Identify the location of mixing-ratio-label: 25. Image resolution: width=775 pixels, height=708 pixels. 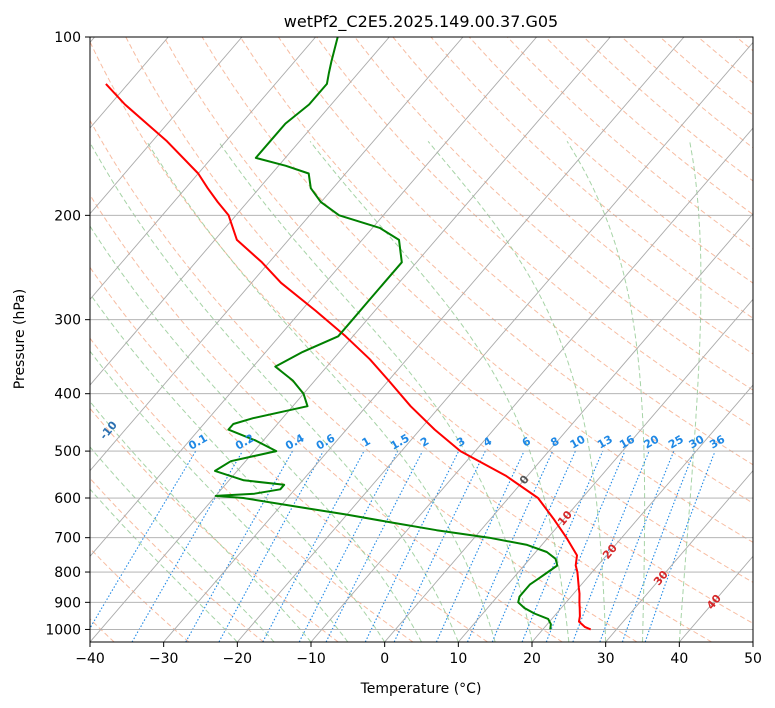
(676, 442).